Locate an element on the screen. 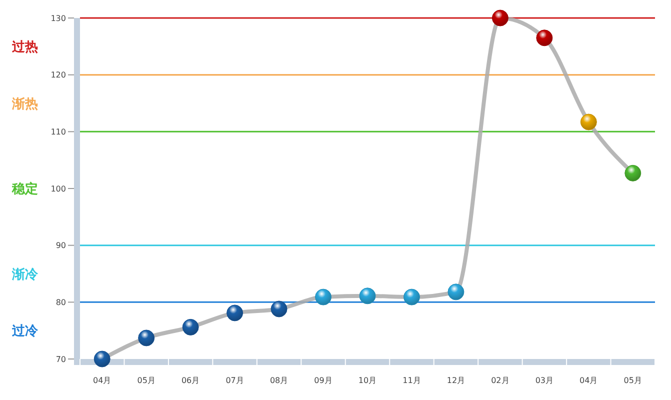 This screenshot has width=671, height=400. x-tick-label: 11月 is located at coordinates (411, 380).